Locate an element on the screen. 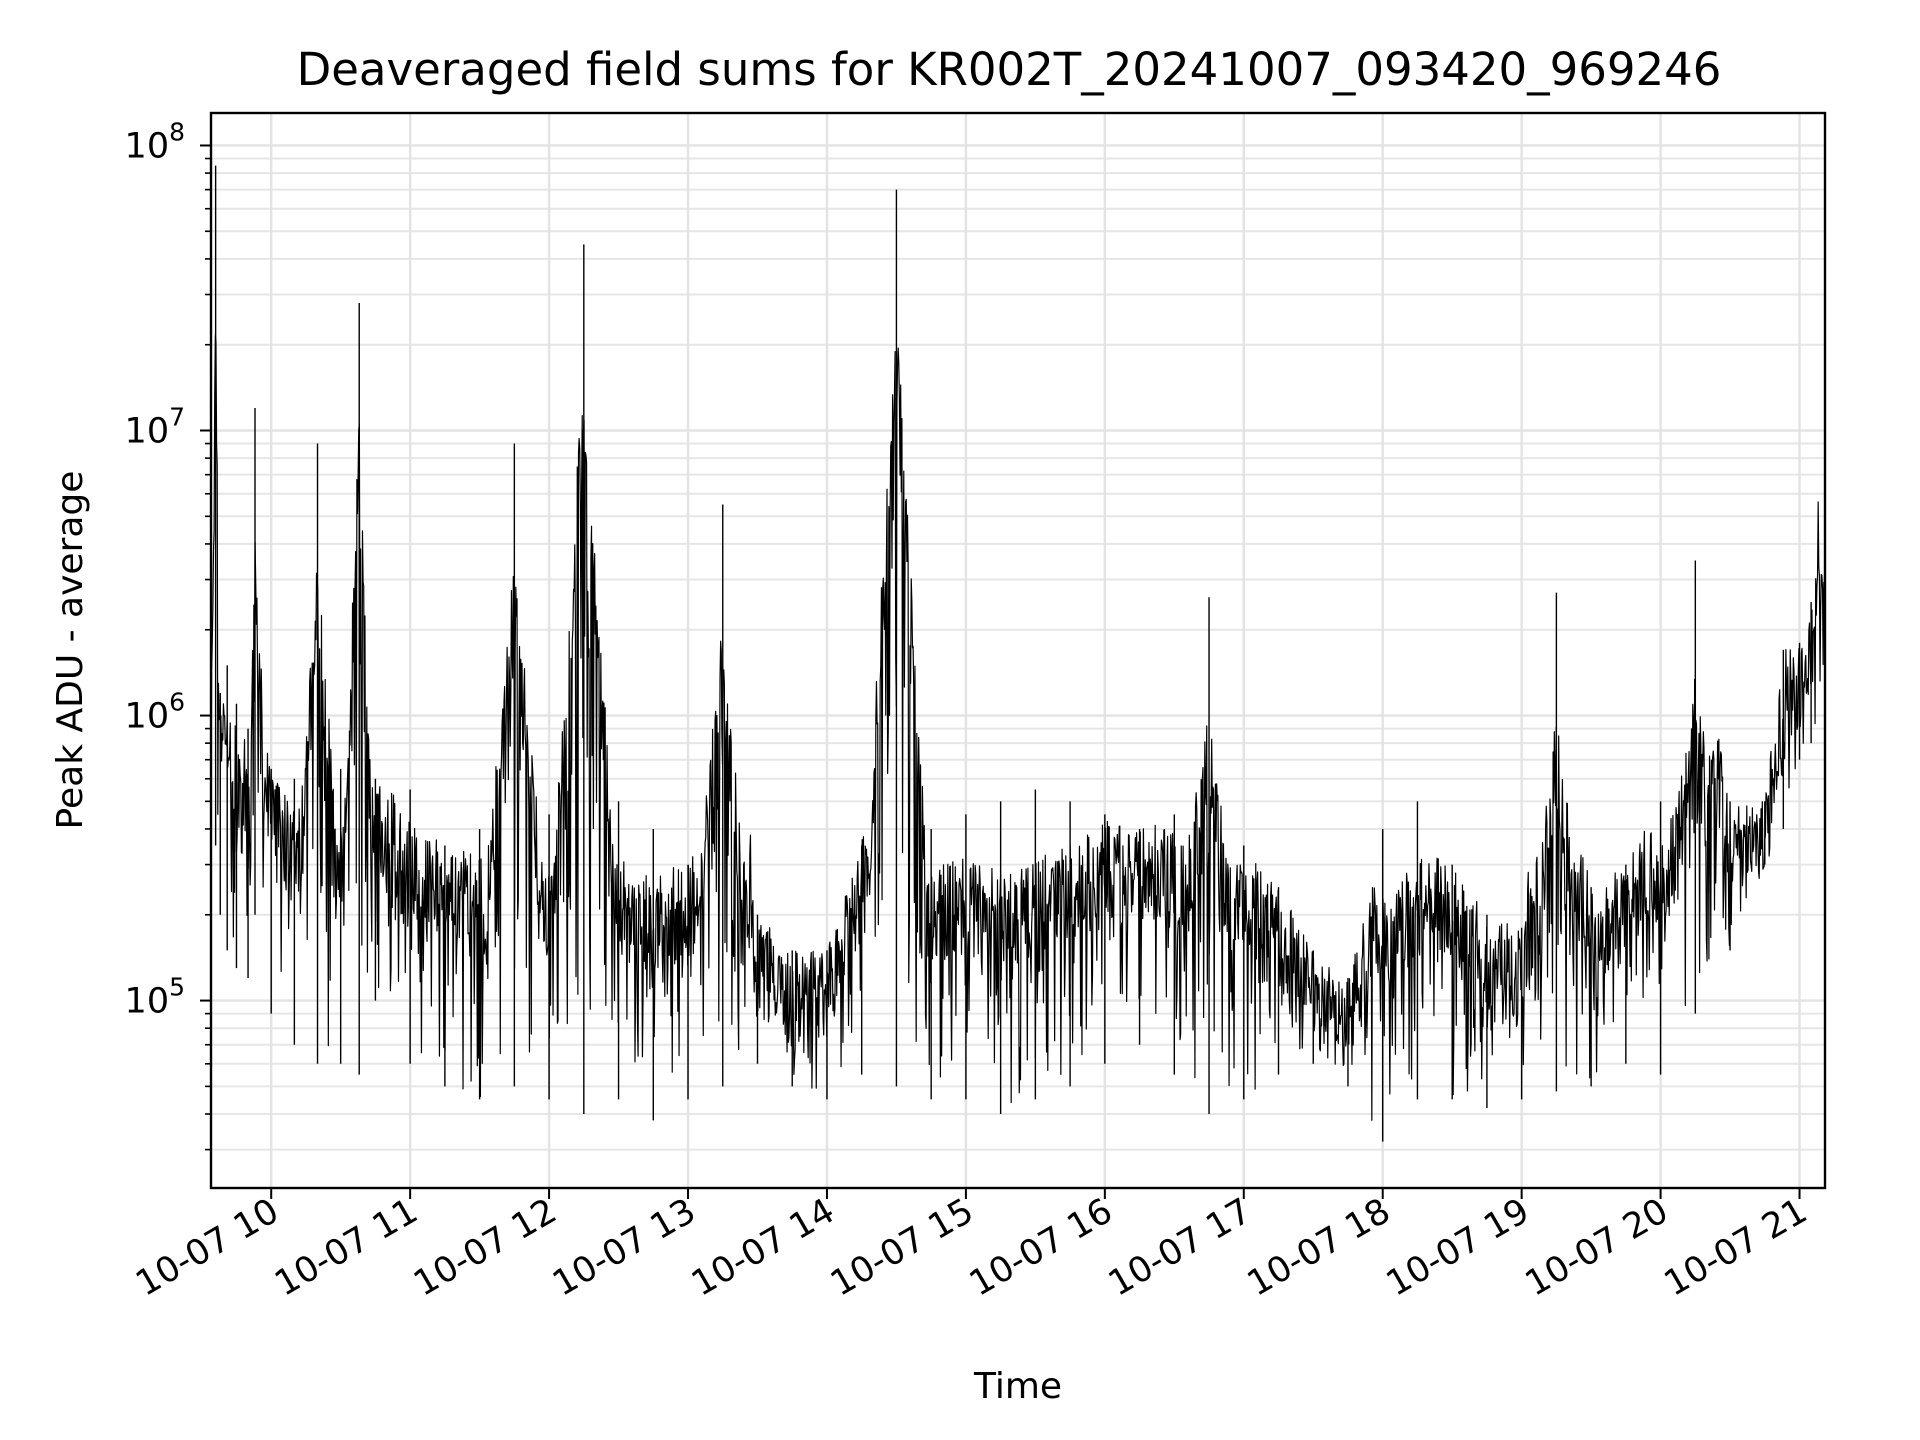 This screenshot has width=1920, height=1440. y-tick-label: 10⁵ is located at coordinates (155, 997).